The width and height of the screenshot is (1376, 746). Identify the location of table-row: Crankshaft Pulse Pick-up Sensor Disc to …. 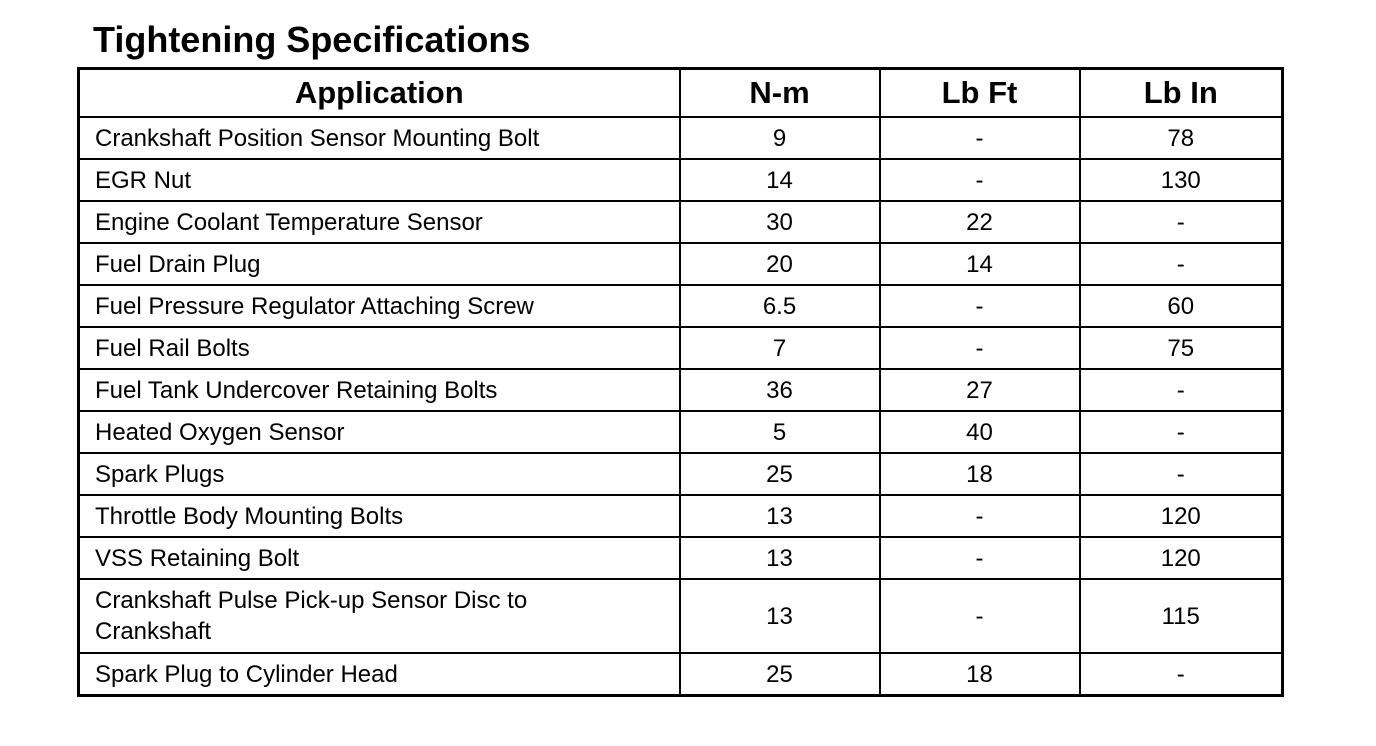
(680, 616).